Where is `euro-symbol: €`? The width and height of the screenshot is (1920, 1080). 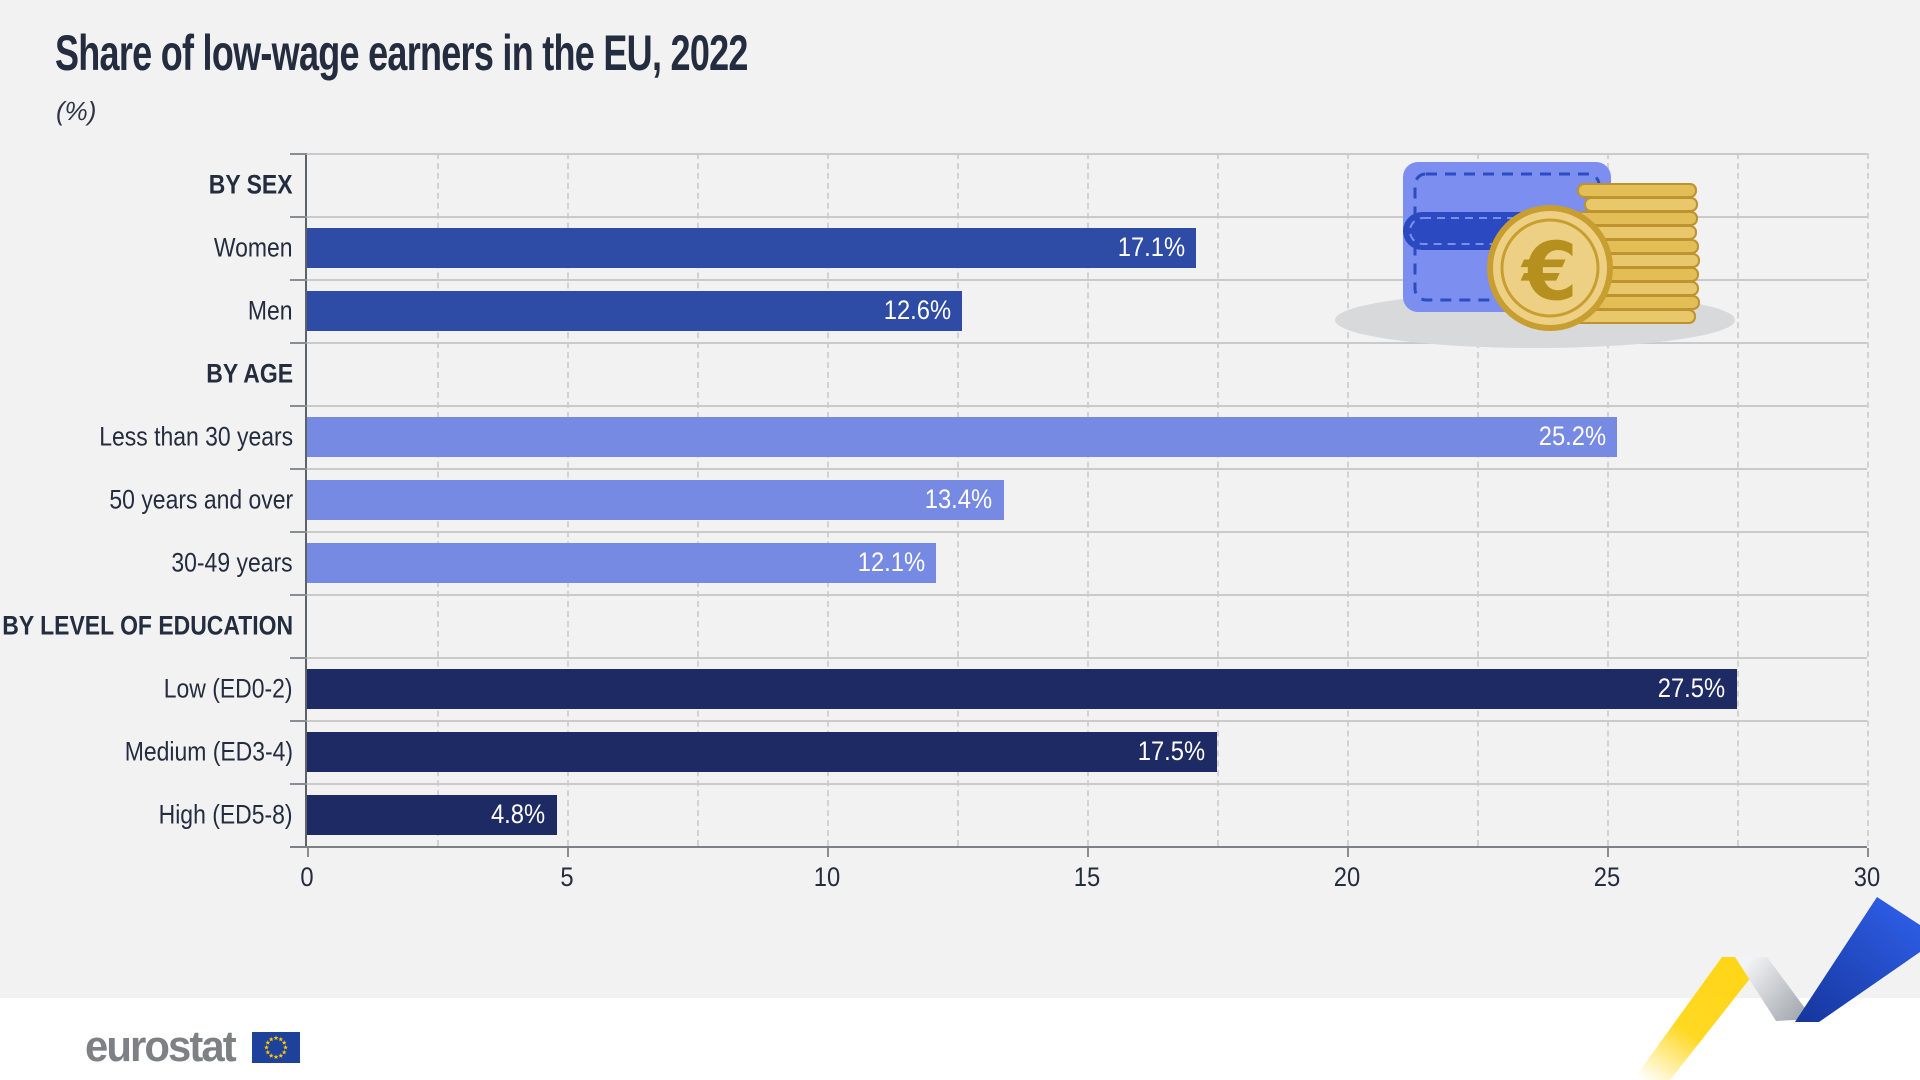
euro-symbol: € is located at coordinates (1549, 272).